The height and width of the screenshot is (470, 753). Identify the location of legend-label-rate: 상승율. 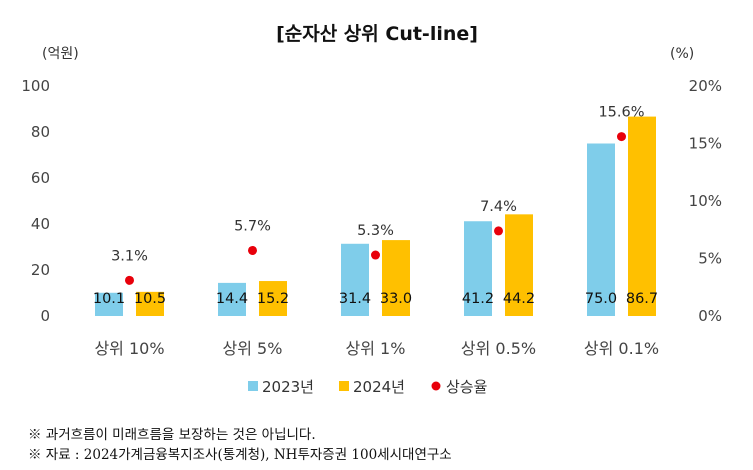
(466, 387).